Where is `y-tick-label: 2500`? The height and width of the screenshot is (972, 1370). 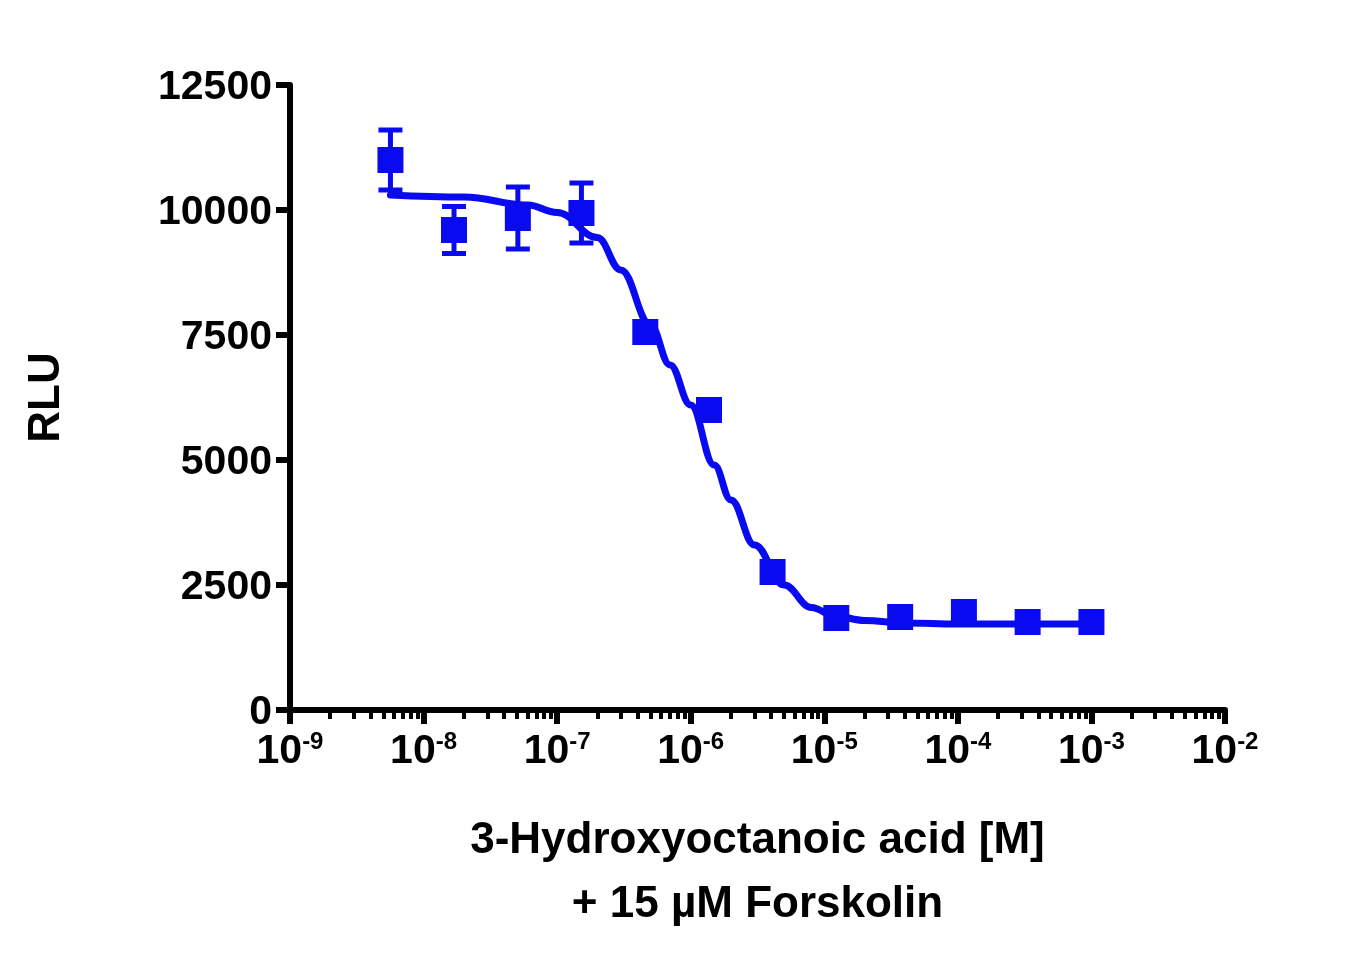 y-tick-label: 2500 is located at coordinates (226, 585).